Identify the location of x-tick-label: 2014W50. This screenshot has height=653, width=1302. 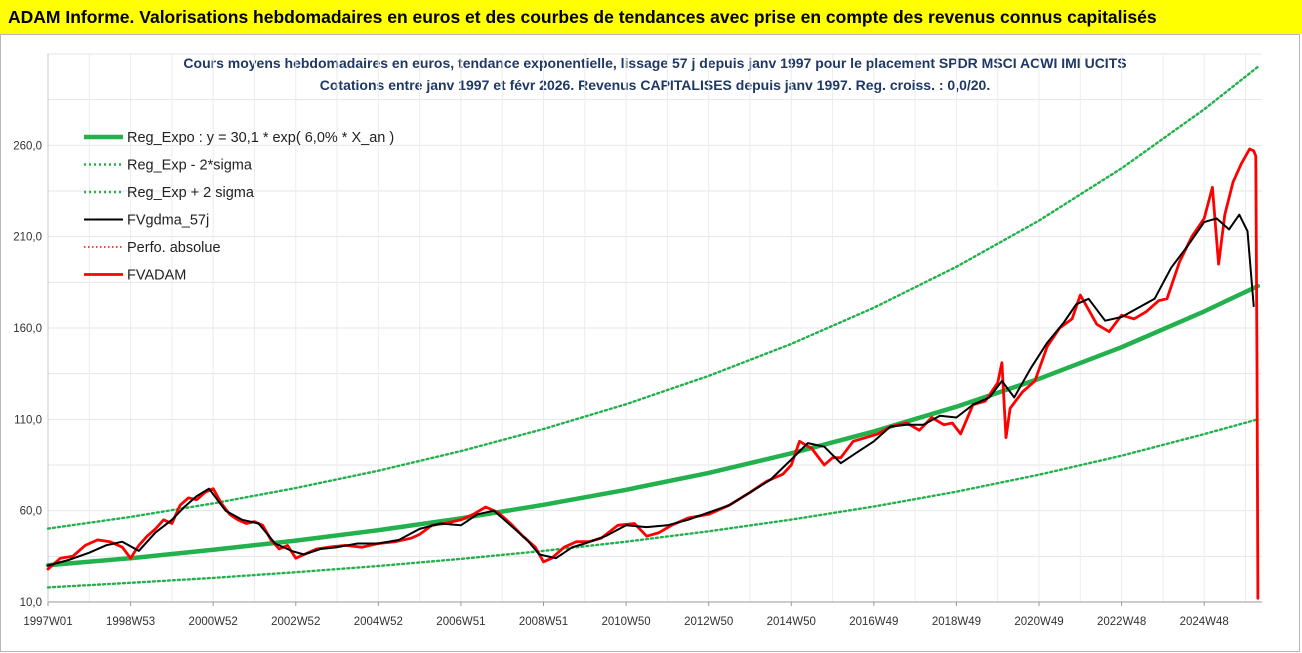
(791, 622).